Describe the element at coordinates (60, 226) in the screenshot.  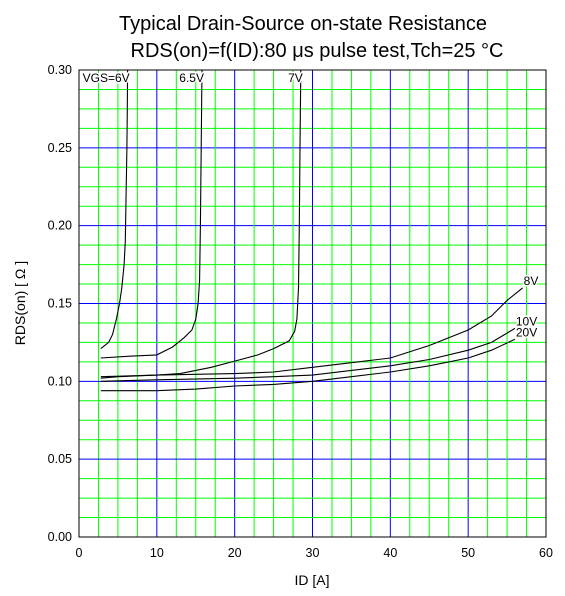
I see `y-tick-label: 0.20` at that location.